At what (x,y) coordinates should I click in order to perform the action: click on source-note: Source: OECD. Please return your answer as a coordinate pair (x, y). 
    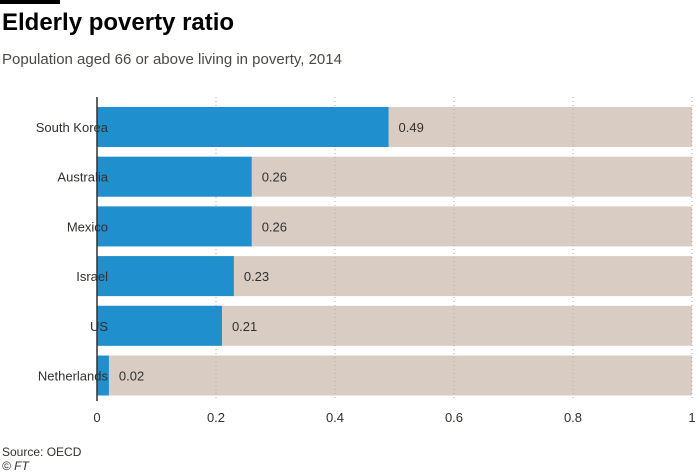
    Looking at the image, I should click on (42, 452).